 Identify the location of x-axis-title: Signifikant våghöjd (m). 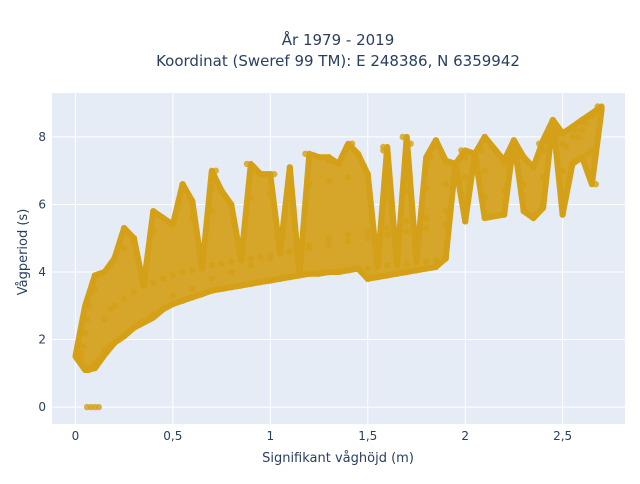
(338, 458).